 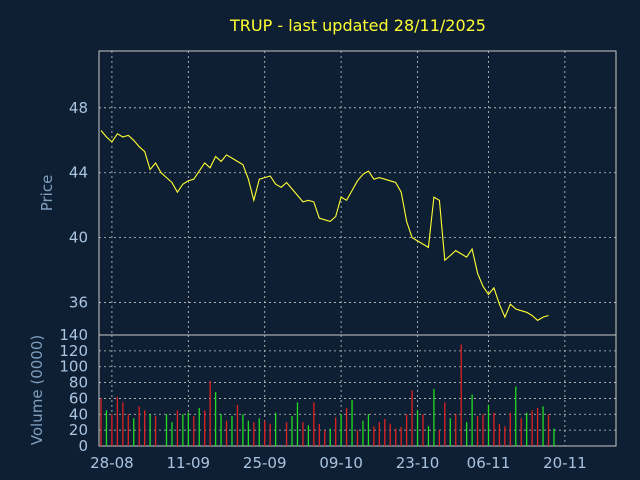 I want to click on volume-y-tick-label: 60, so click(x=78, y=398).